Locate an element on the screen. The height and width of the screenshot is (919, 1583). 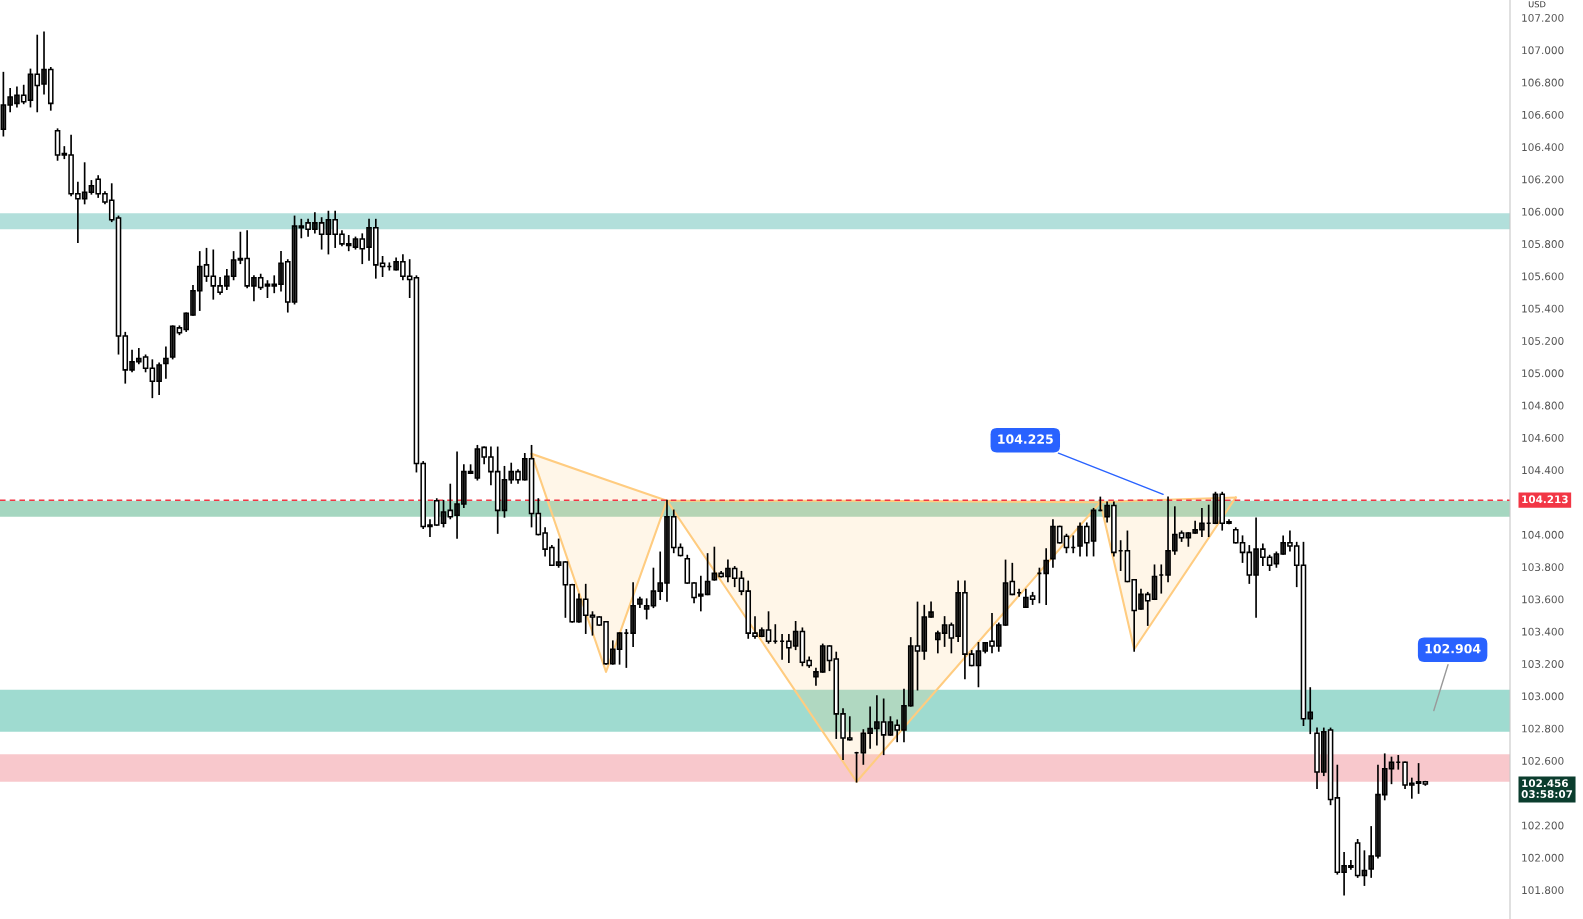
ref-line-label: 104.213 is located at coordinates (1545, 499).